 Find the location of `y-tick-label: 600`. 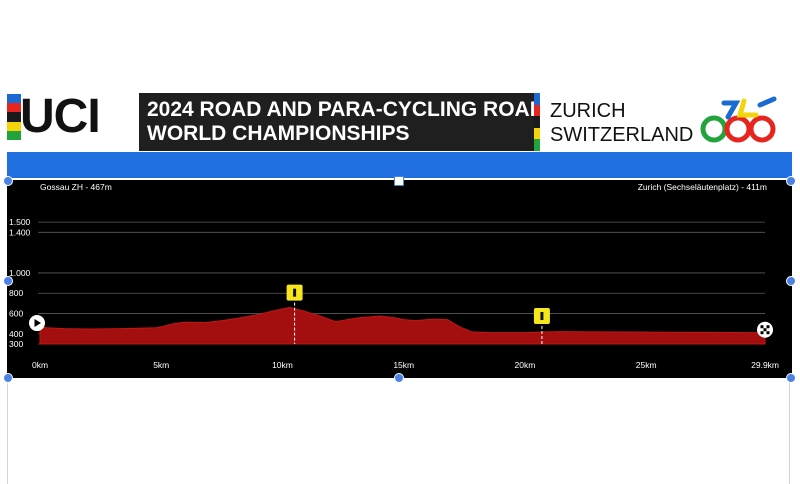

y-tick-label: 600 is located at coordinates (16, 314).